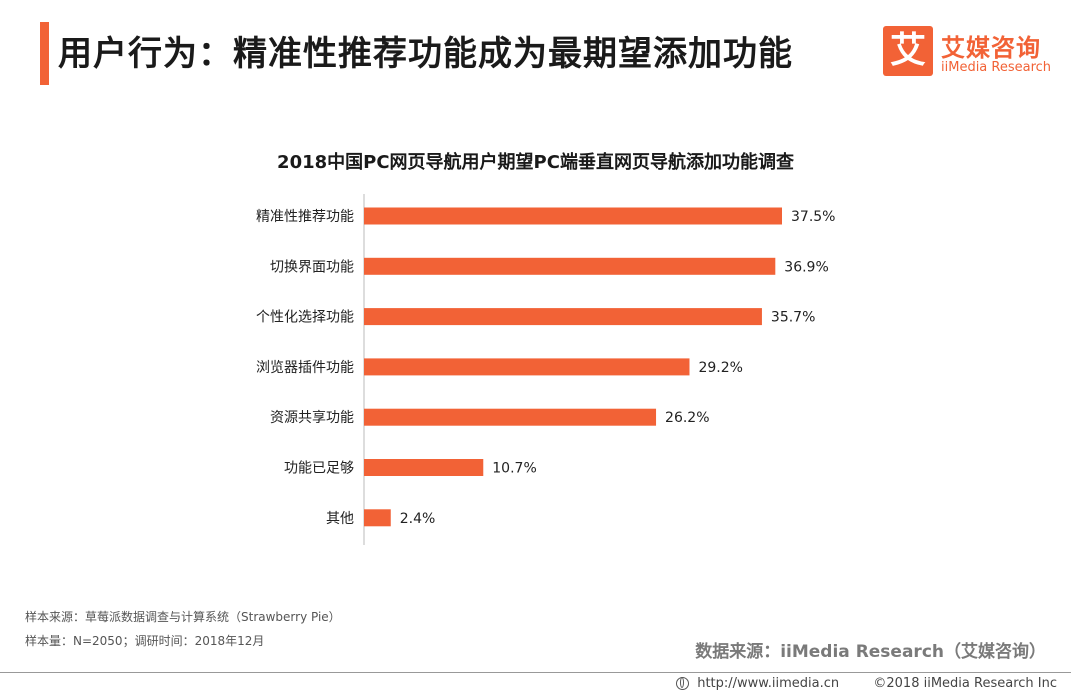 The height and width of the screenshot is (695, 1071). Describe the element at coordinates (183, 617) in the screenshot. I see `sample-source-note: 样本来源：草莓派数据调查与计算系统（Strawberry Pie）` at that location.